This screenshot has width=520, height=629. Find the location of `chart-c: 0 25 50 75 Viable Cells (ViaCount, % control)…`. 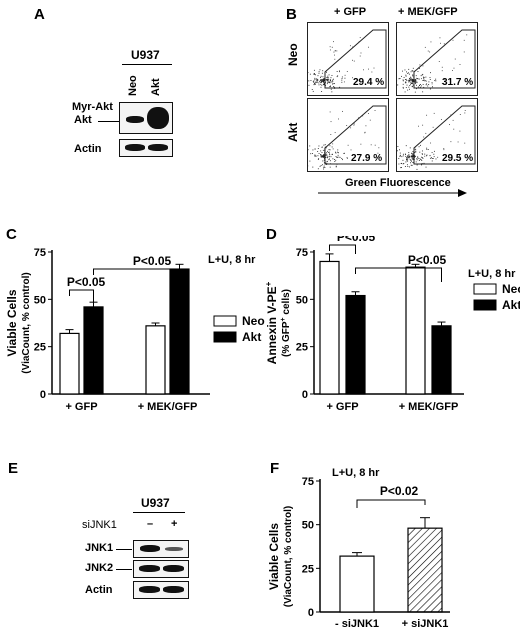

chart-c: 0 25 50 75 Viable Cells (ViaCount, % control)… is located at coordinates (135, 330).